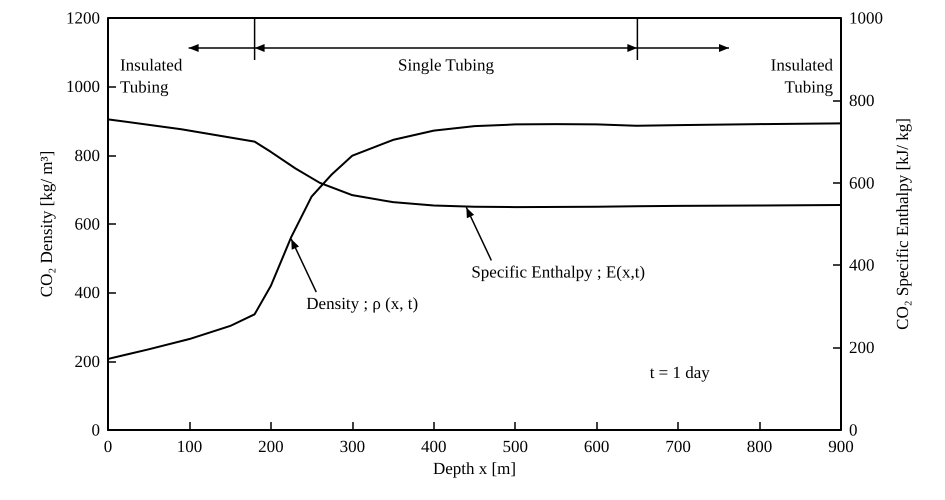 The image size is (945, 500). What do you see at coordinates (902, 224) in the screenshot?
I see `y2-axis-title: CO₂ Specific Enthalpy [kJ/ kg]` at bounding box center [902, 224].